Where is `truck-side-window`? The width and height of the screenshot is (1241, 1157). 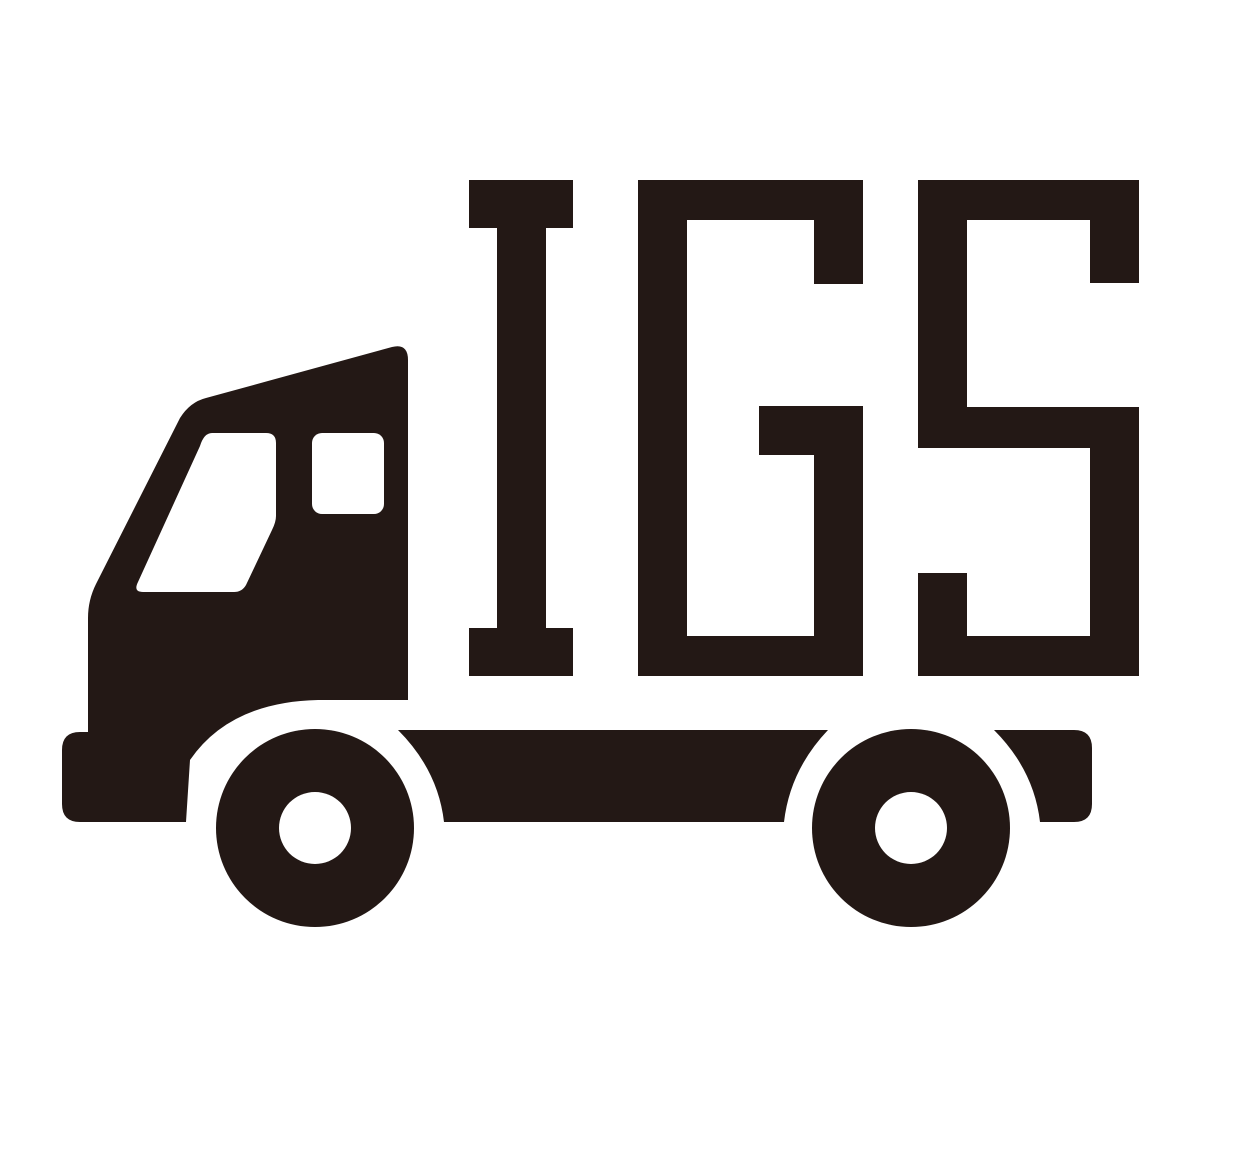
truck-side-window is located at coordinates (348, 473).